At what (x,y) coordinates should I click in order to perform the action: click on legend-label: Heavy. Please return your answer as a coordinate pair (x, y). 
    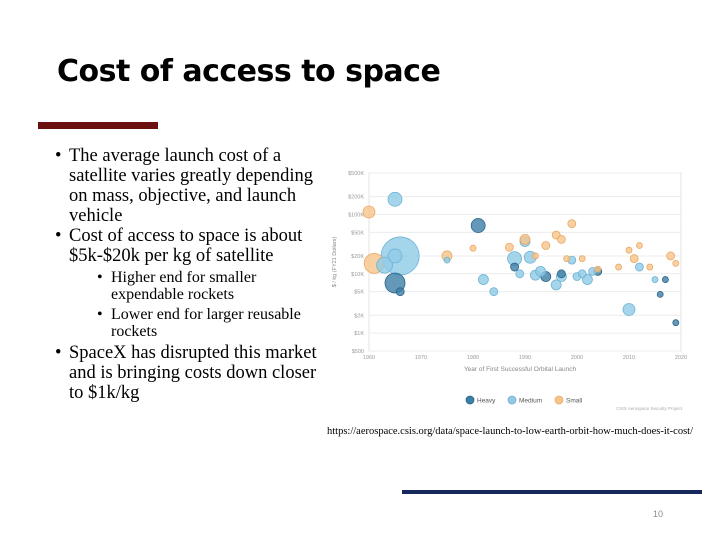
    Looking at the image, I should click on (486, 400).